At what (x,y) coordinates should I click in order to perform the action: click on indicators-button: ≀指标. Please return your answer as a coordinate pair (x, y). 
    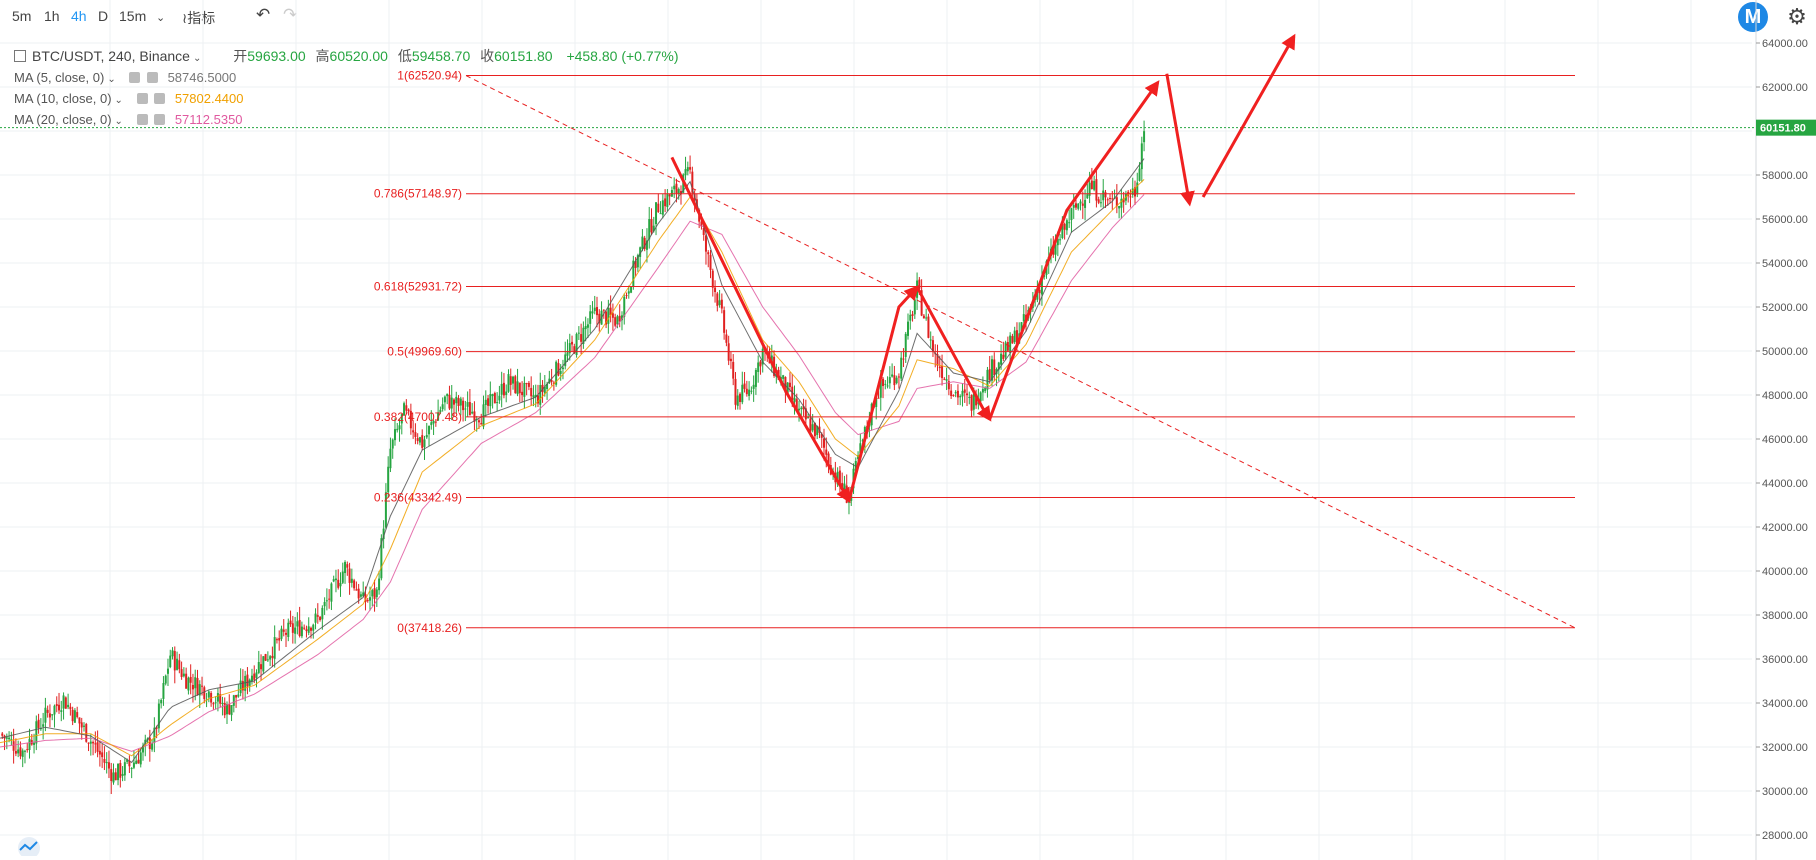
    Looking at the image, I should click on (198, 18).